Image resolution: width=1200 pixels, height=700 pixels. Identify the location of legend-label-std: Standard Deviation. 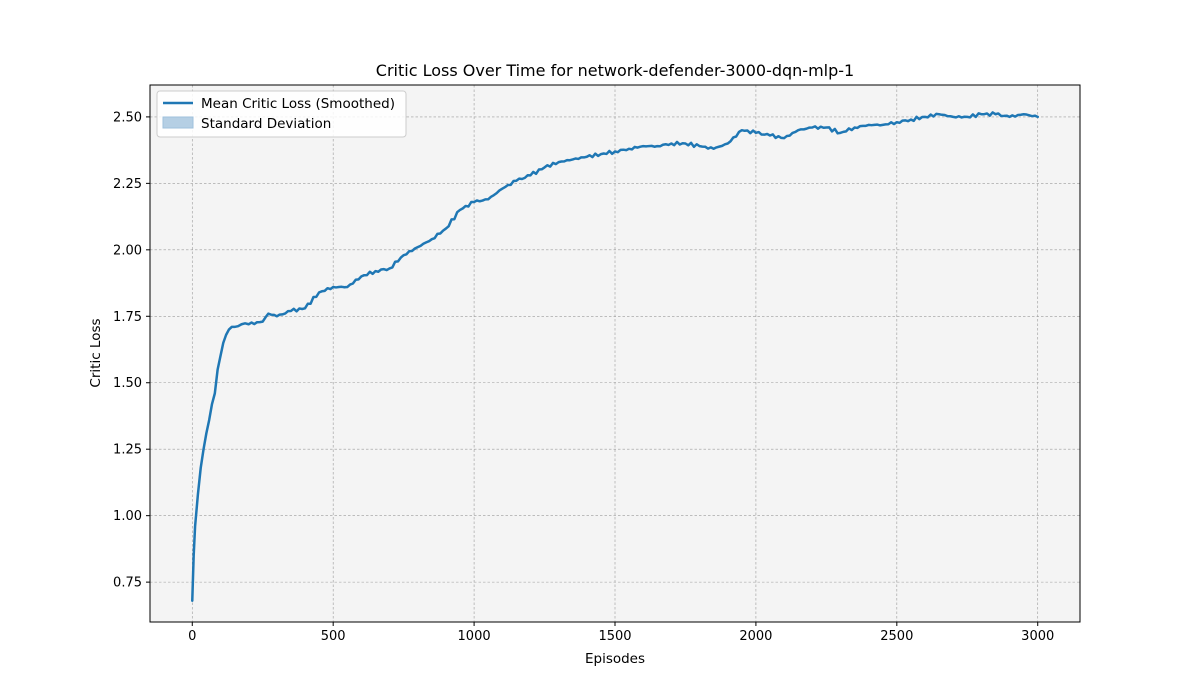
(266, 124).